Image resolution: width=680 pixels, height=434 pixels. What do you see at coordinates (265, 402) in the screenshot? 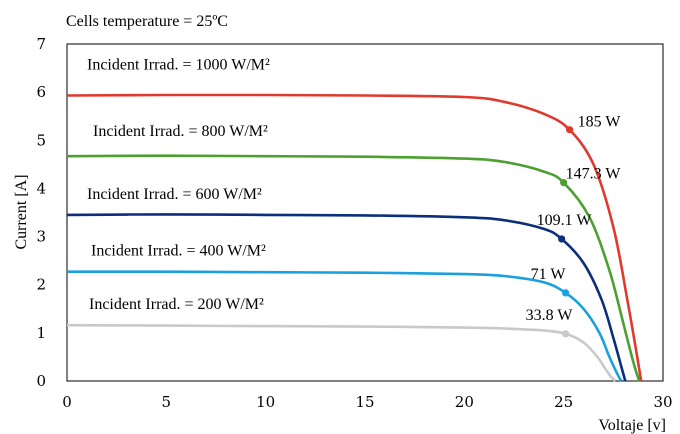
I see `x-tick-label: 10` at bounding box center [265, 402].